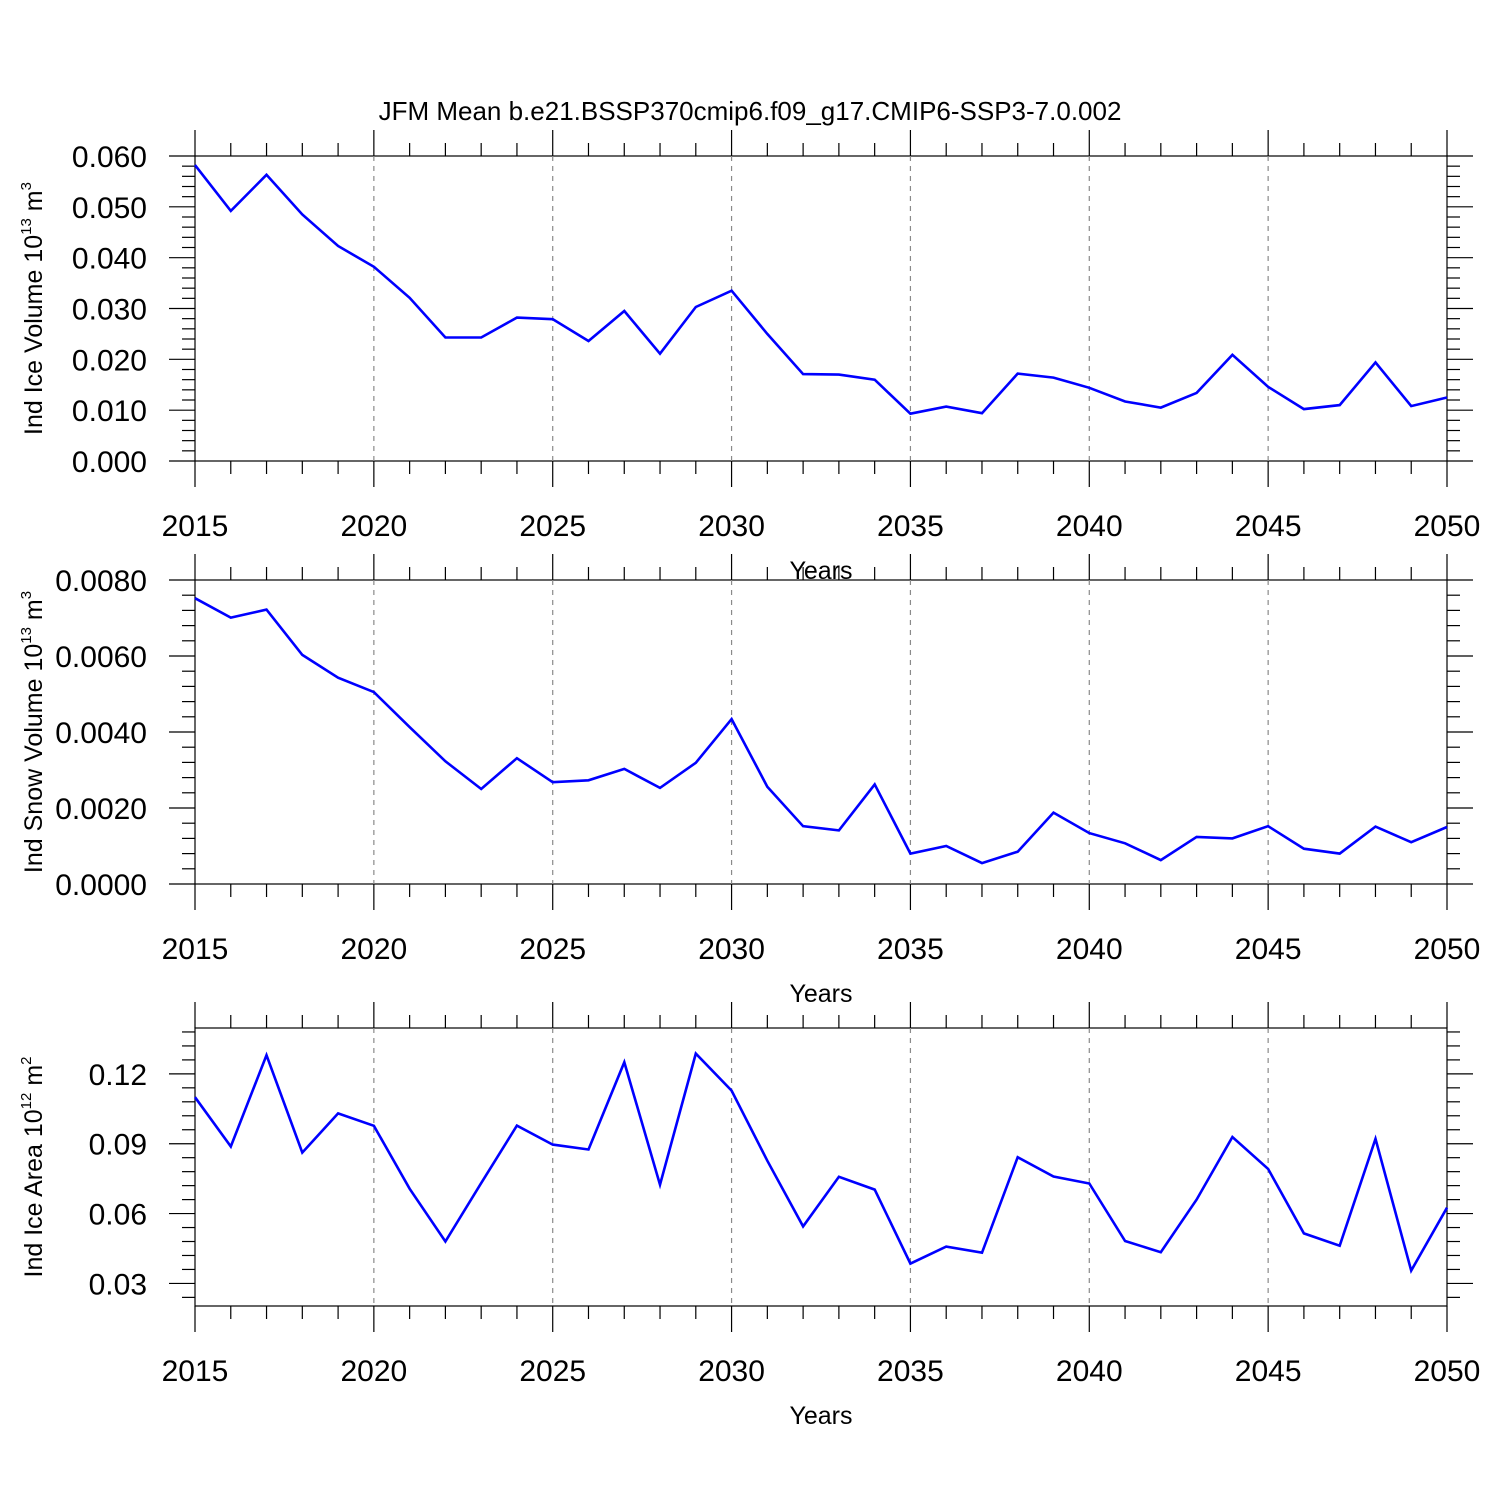 The width and height of the screenshot is (1500, 1500). Describe the element at coordinates (109, 259) in the screenshot. I see `y-tick-label: 0.040` at that location.